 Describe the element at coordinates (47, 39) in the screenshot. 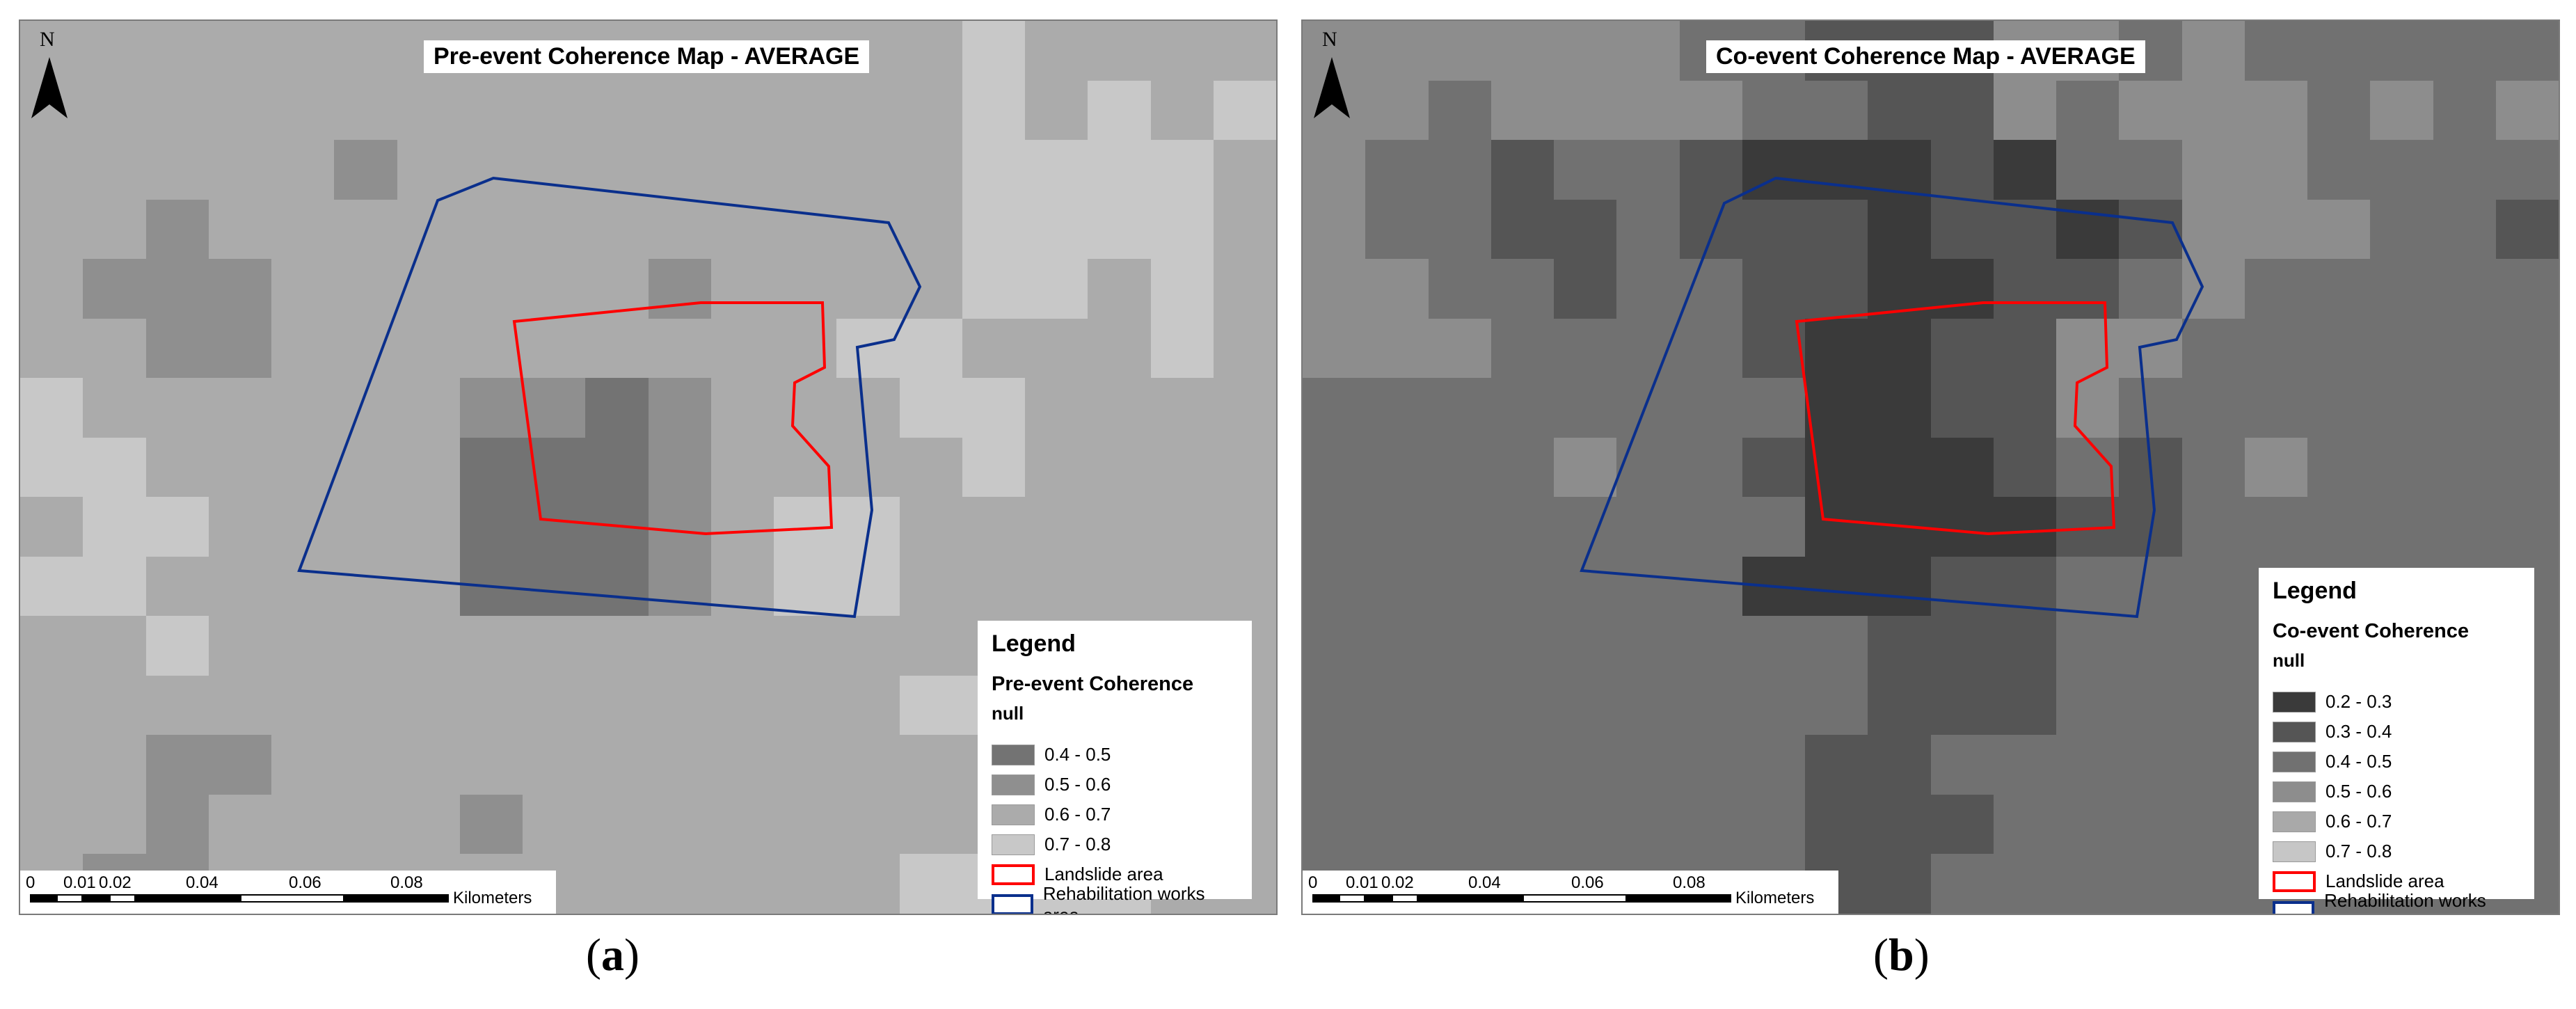

I see `north-letter: N` at that location.